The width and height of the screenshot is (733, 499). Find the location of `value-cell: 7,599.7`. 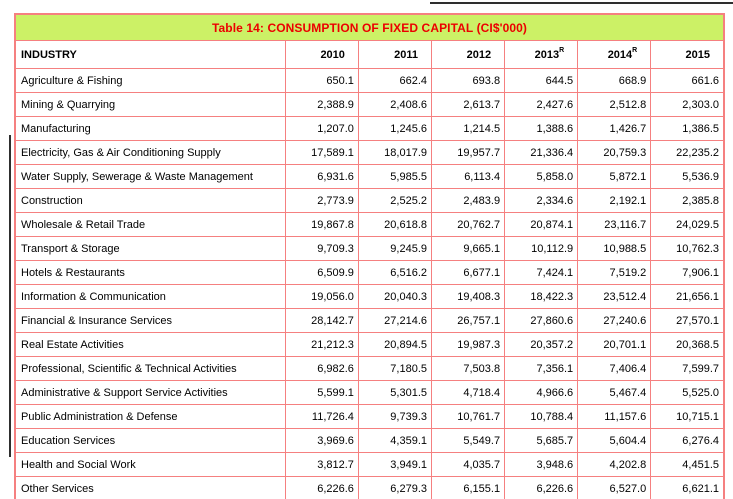

value-cell: 7,599.7 is located at coordinates (687, 368).